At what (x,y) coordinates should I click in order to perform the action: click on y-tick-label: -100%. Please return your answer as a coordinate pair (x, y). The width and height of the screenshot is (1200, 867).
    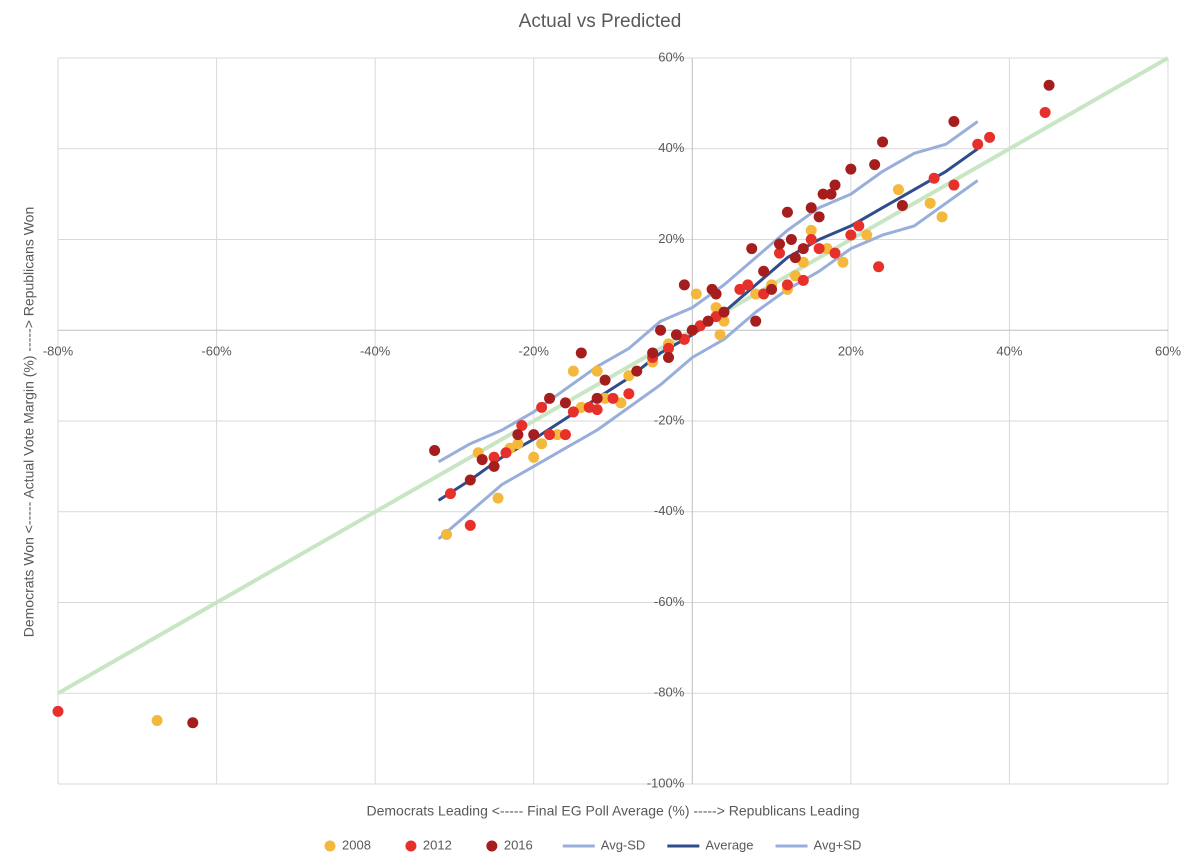
    Looking at the image, I should click on (666, 782).